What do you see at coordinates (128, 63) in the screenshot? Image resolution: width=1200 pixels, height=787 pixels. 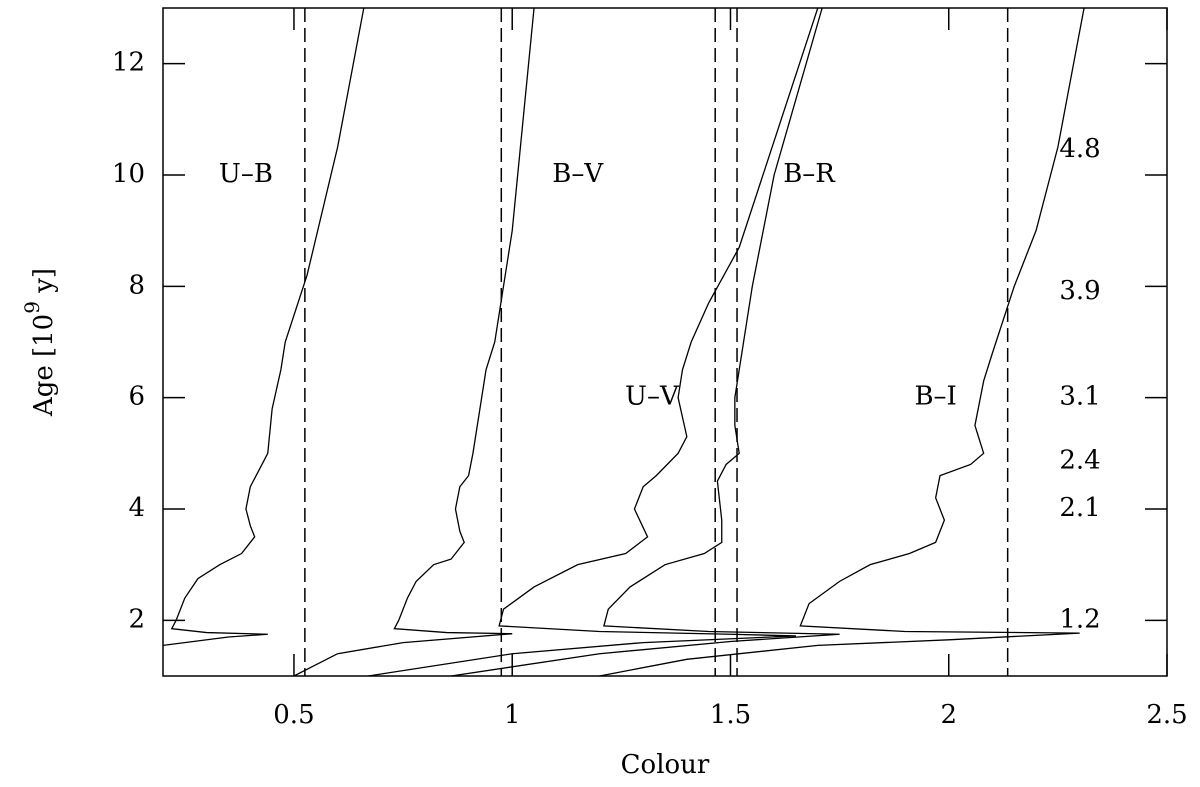 I see `y-tick-label: 12` at bounding box center [128, 63].